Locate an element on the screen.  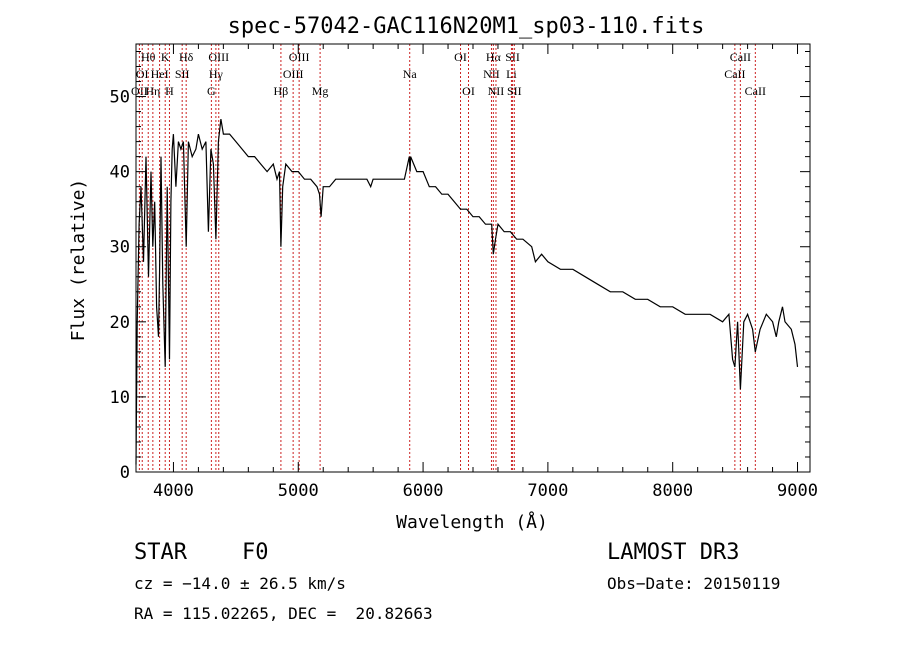
line-marker-label: Hβ is located at coordinates (281, 91).